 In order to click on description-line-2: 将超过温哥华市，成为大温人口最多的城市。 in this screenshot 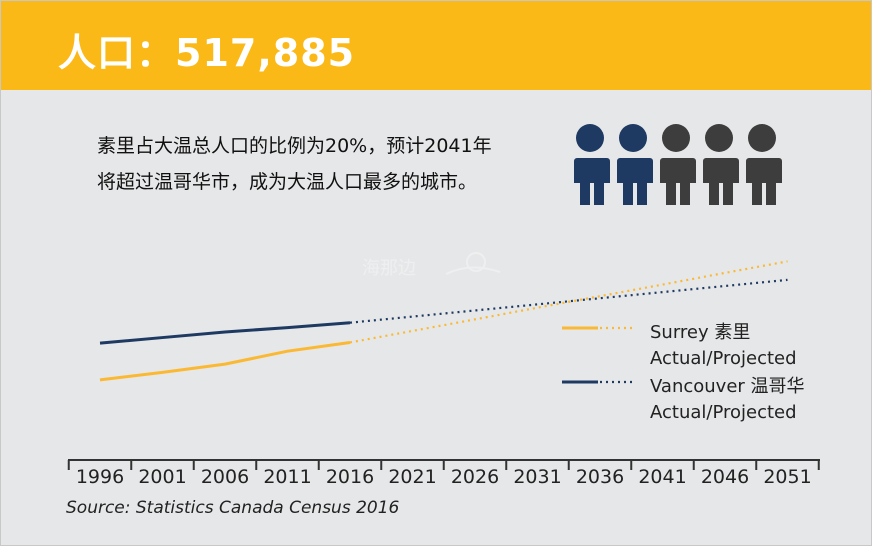, I will do `click(287, 182)`.